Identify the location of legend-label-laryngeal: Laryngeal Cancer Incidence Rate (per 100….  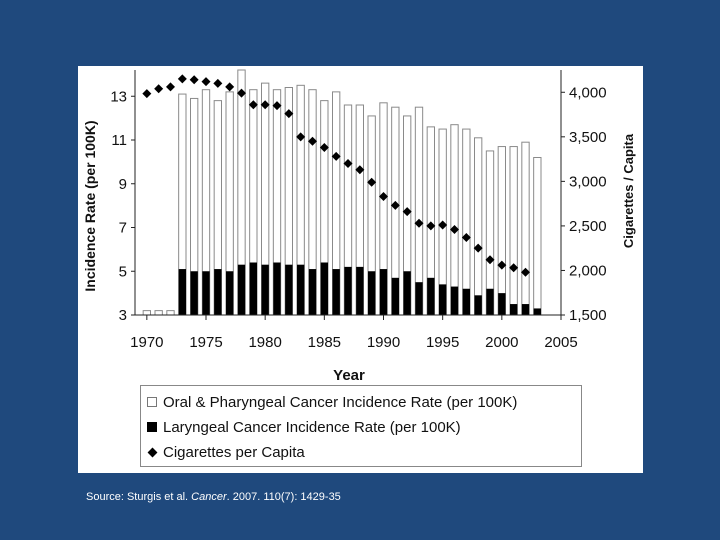
(312, 427).